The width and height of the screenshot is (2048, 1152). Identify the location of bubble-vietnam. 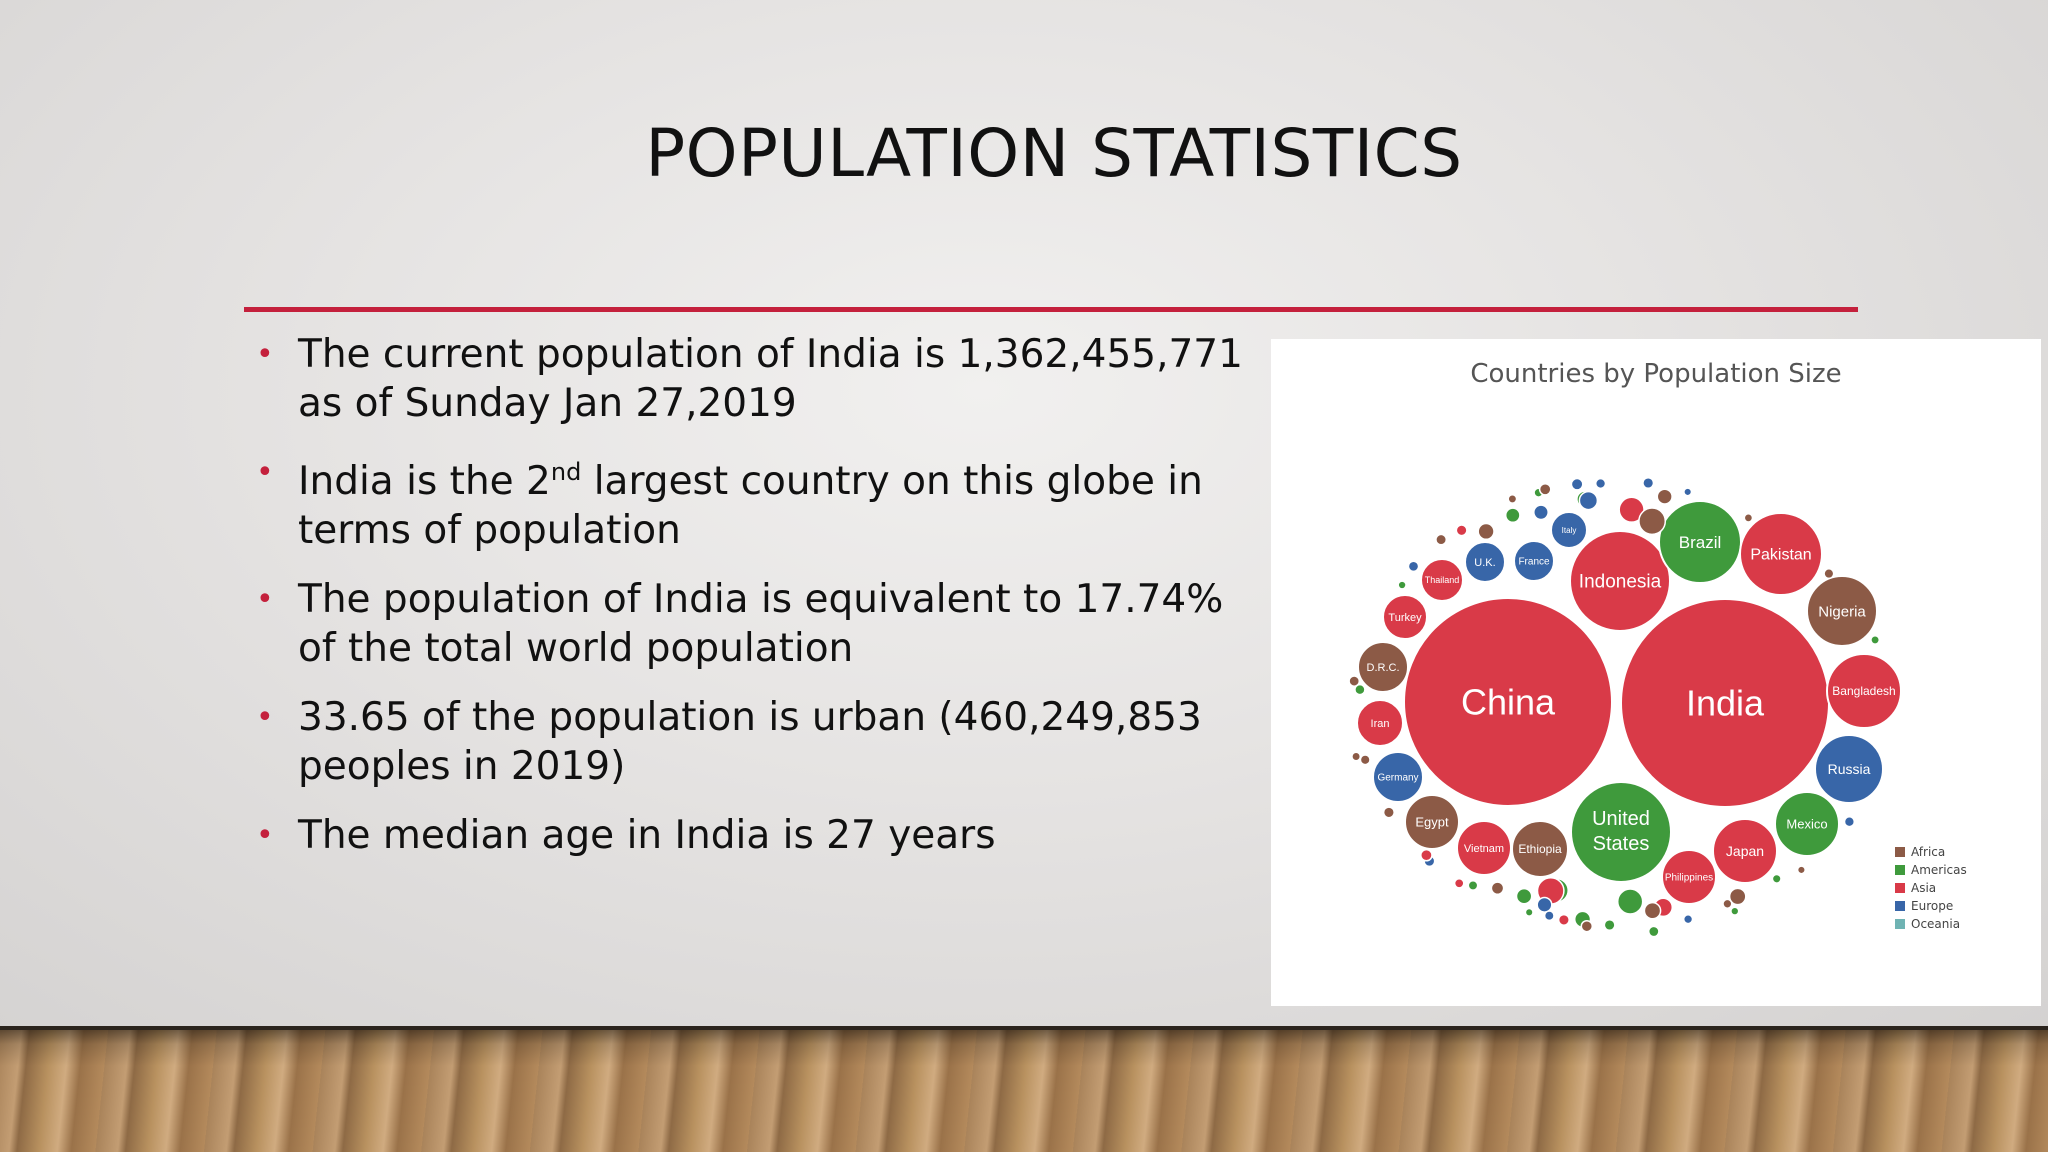
(1484, 848).